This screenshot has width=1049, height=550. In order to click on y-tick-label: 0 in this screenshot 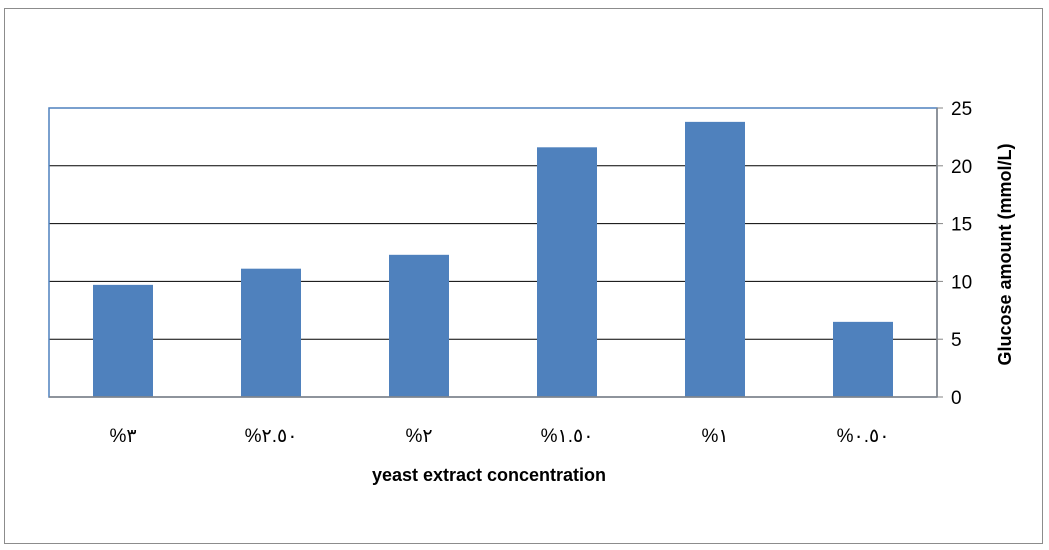, I will do `click(956, 398)`.